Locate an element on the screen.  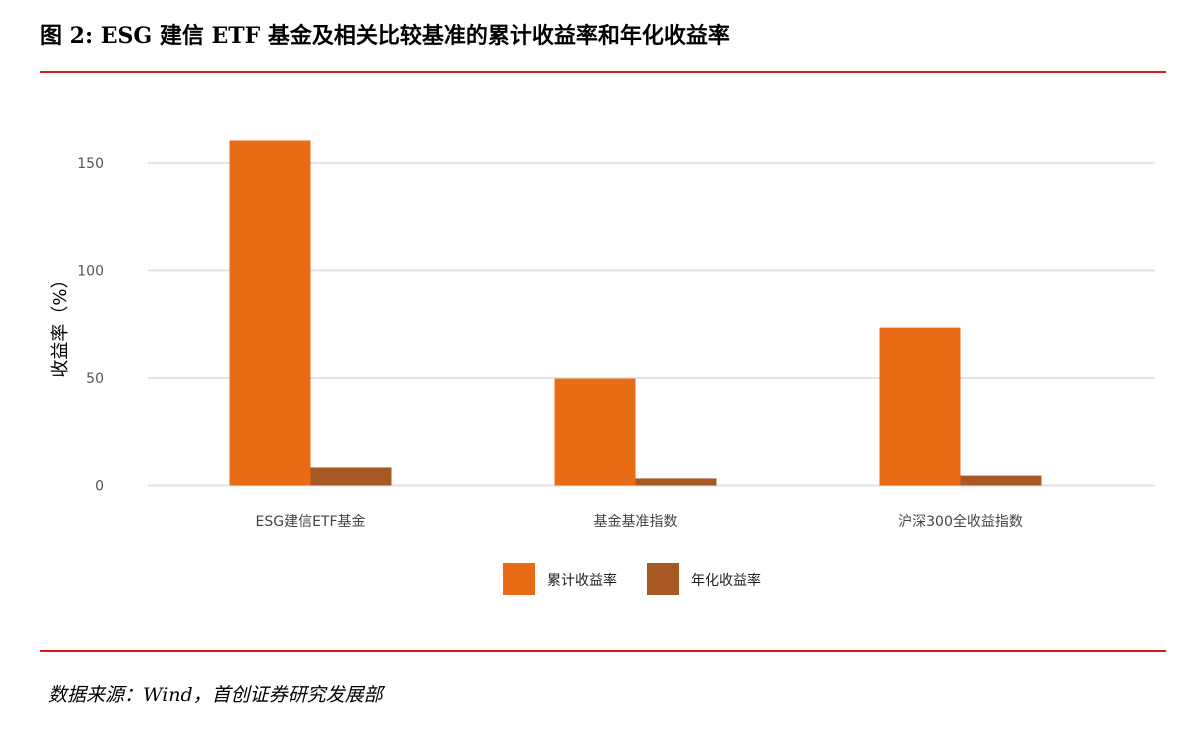
x-tick-label: 基金基准指数 is located at coordinates (636, 521).